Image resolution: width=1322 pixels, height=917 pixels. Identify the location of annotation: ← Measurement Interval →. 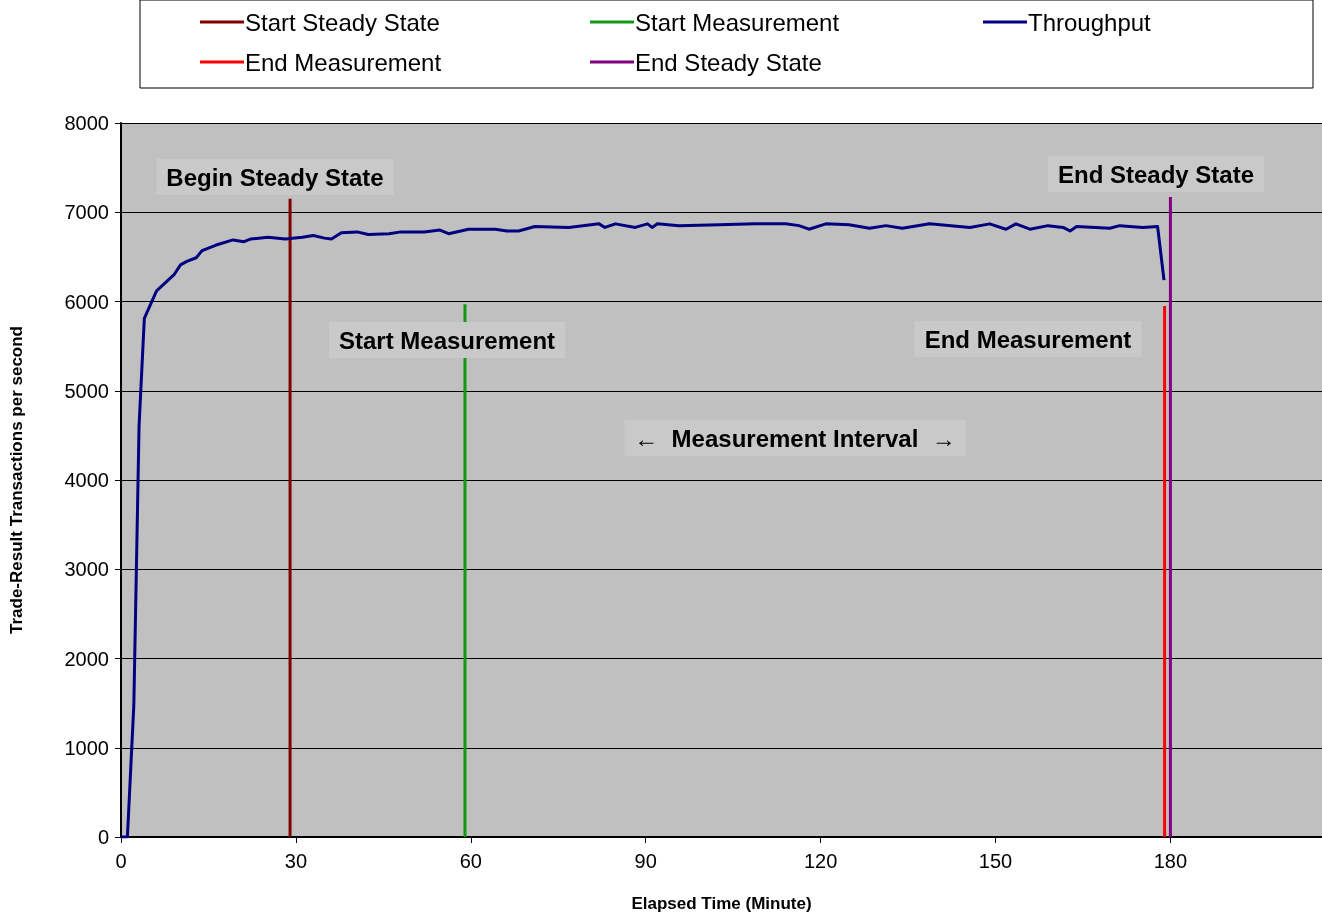
(795, 438).